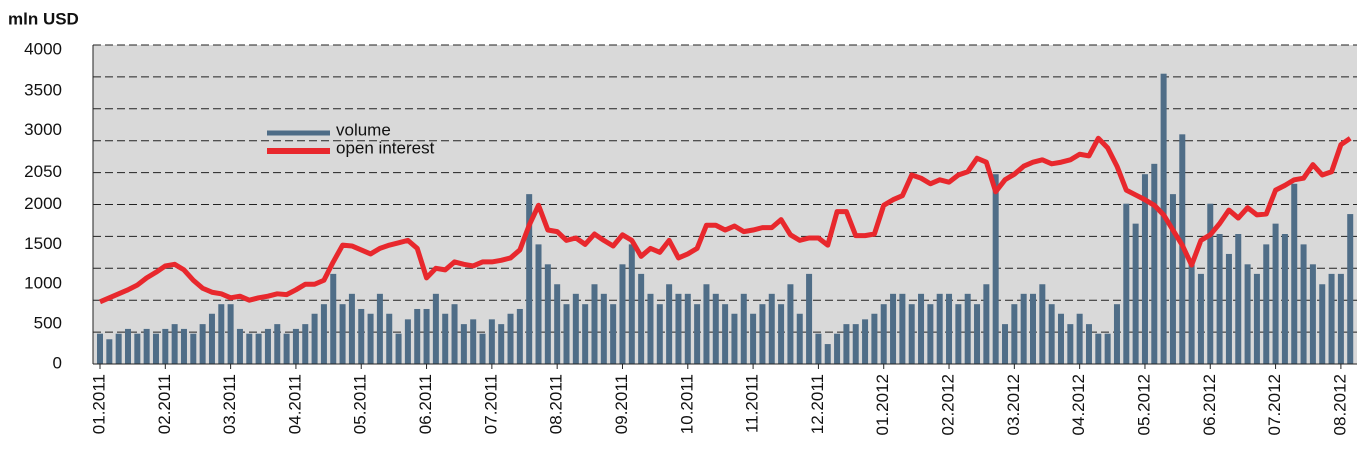 The width and height of the screenshot is (1357, 454). Describe the element at coordinates (360, 404) in the screenshot. I see `x-tick-label: 05.2011` at that location.